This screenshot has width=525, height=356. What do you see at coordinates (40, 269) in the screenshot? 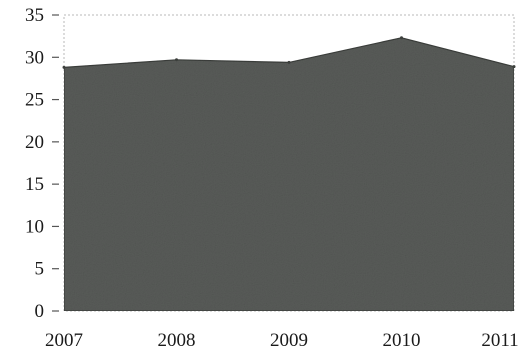
I see `y-tick-label: 5` at bounding box center [40, 269].